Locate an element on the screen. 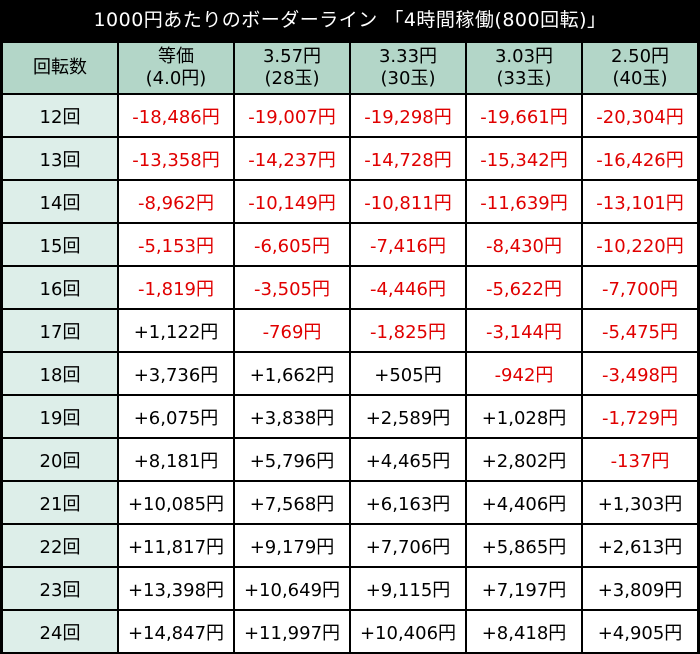 The width and height of the screenshot is (700, 654). balance-cell: -15,342円 is located at coordinates (524, 158).